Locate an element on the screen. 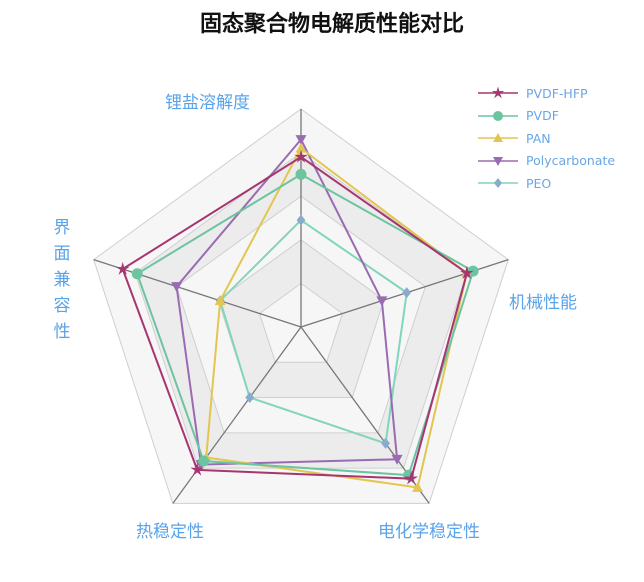 The height and width of the screenshot is (582, 644). legend-label: PVDF is located at coordinates (542, 116).